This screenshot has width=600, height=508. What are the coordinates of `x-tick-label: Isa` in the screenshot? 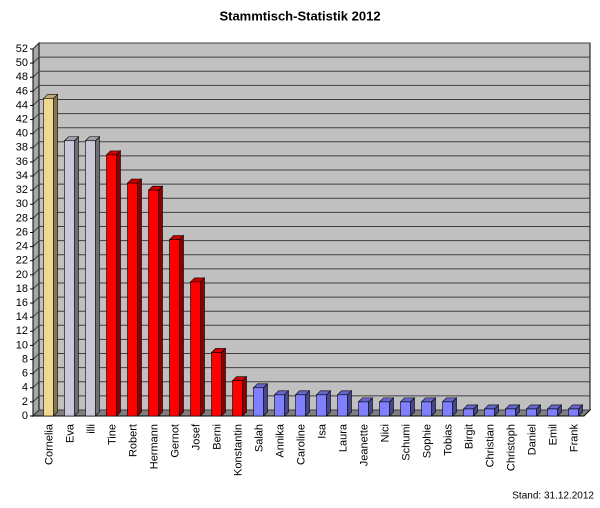 It's located at (322, 431).